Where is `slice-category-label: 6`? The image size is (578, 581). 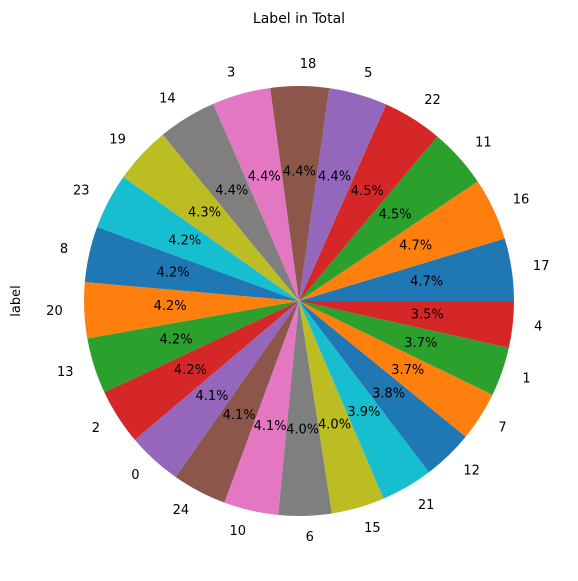 slice-category-label: 6 is located at coordinates (310, 537).